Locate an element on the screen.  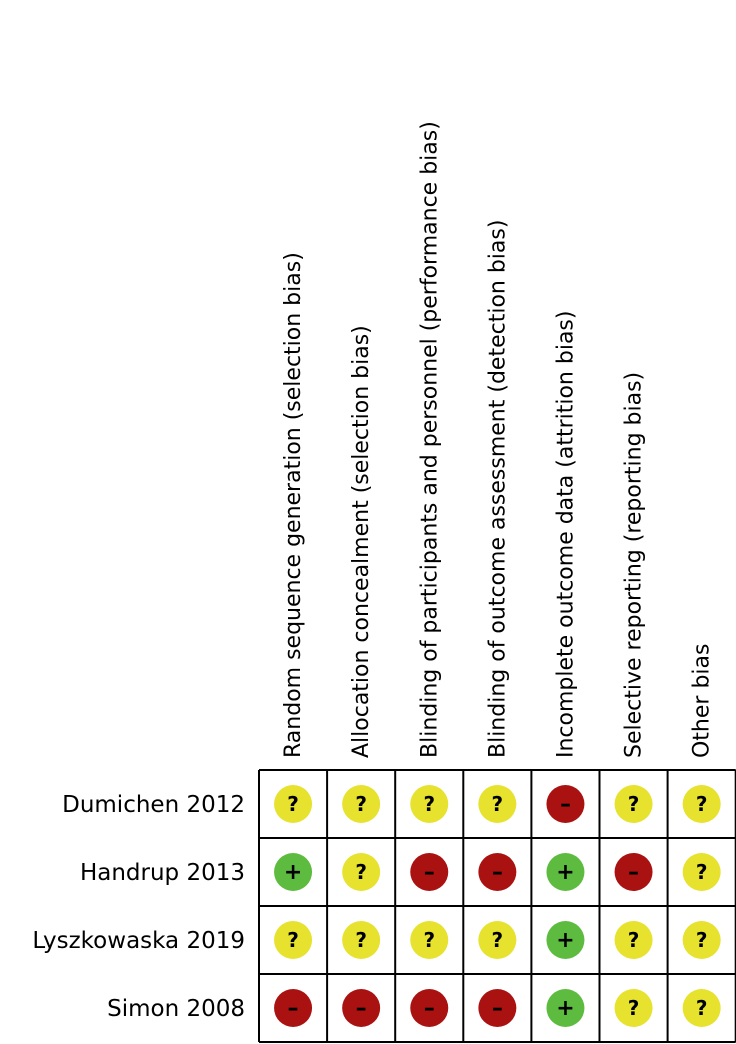
column-header: Other bias is located at coordinates (702, 701).